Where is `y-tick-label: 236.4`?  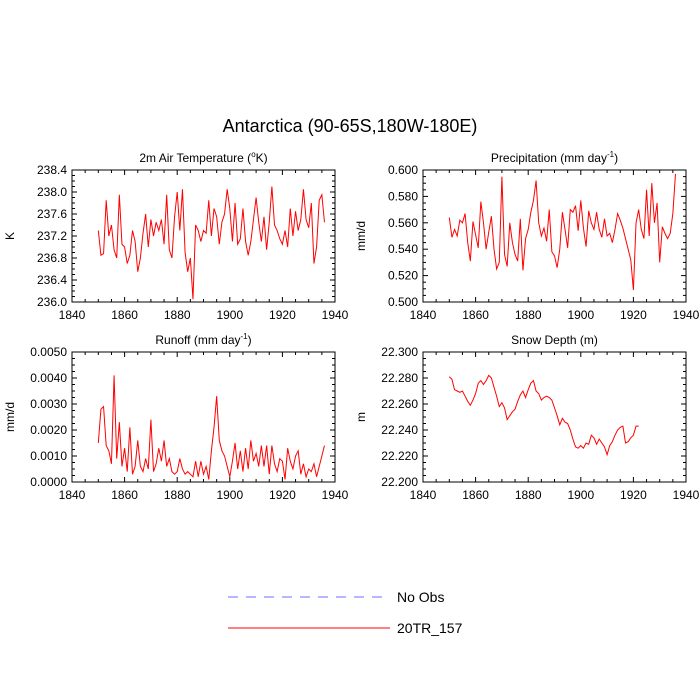
y-tick-label: 236.4 is located at coordinates (52, 280).